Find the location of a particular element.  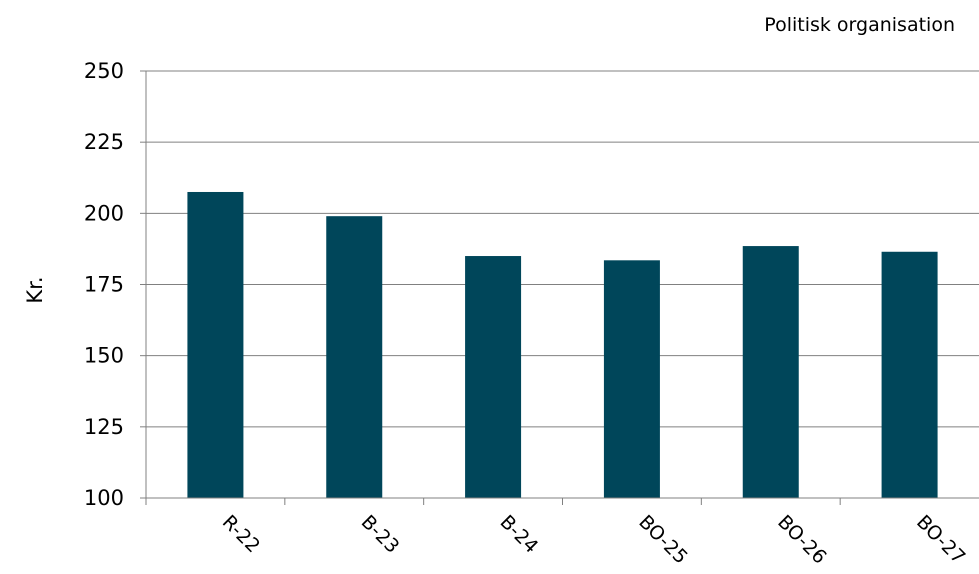

y-tick-label: 175 is located at coordinates (104, 285).